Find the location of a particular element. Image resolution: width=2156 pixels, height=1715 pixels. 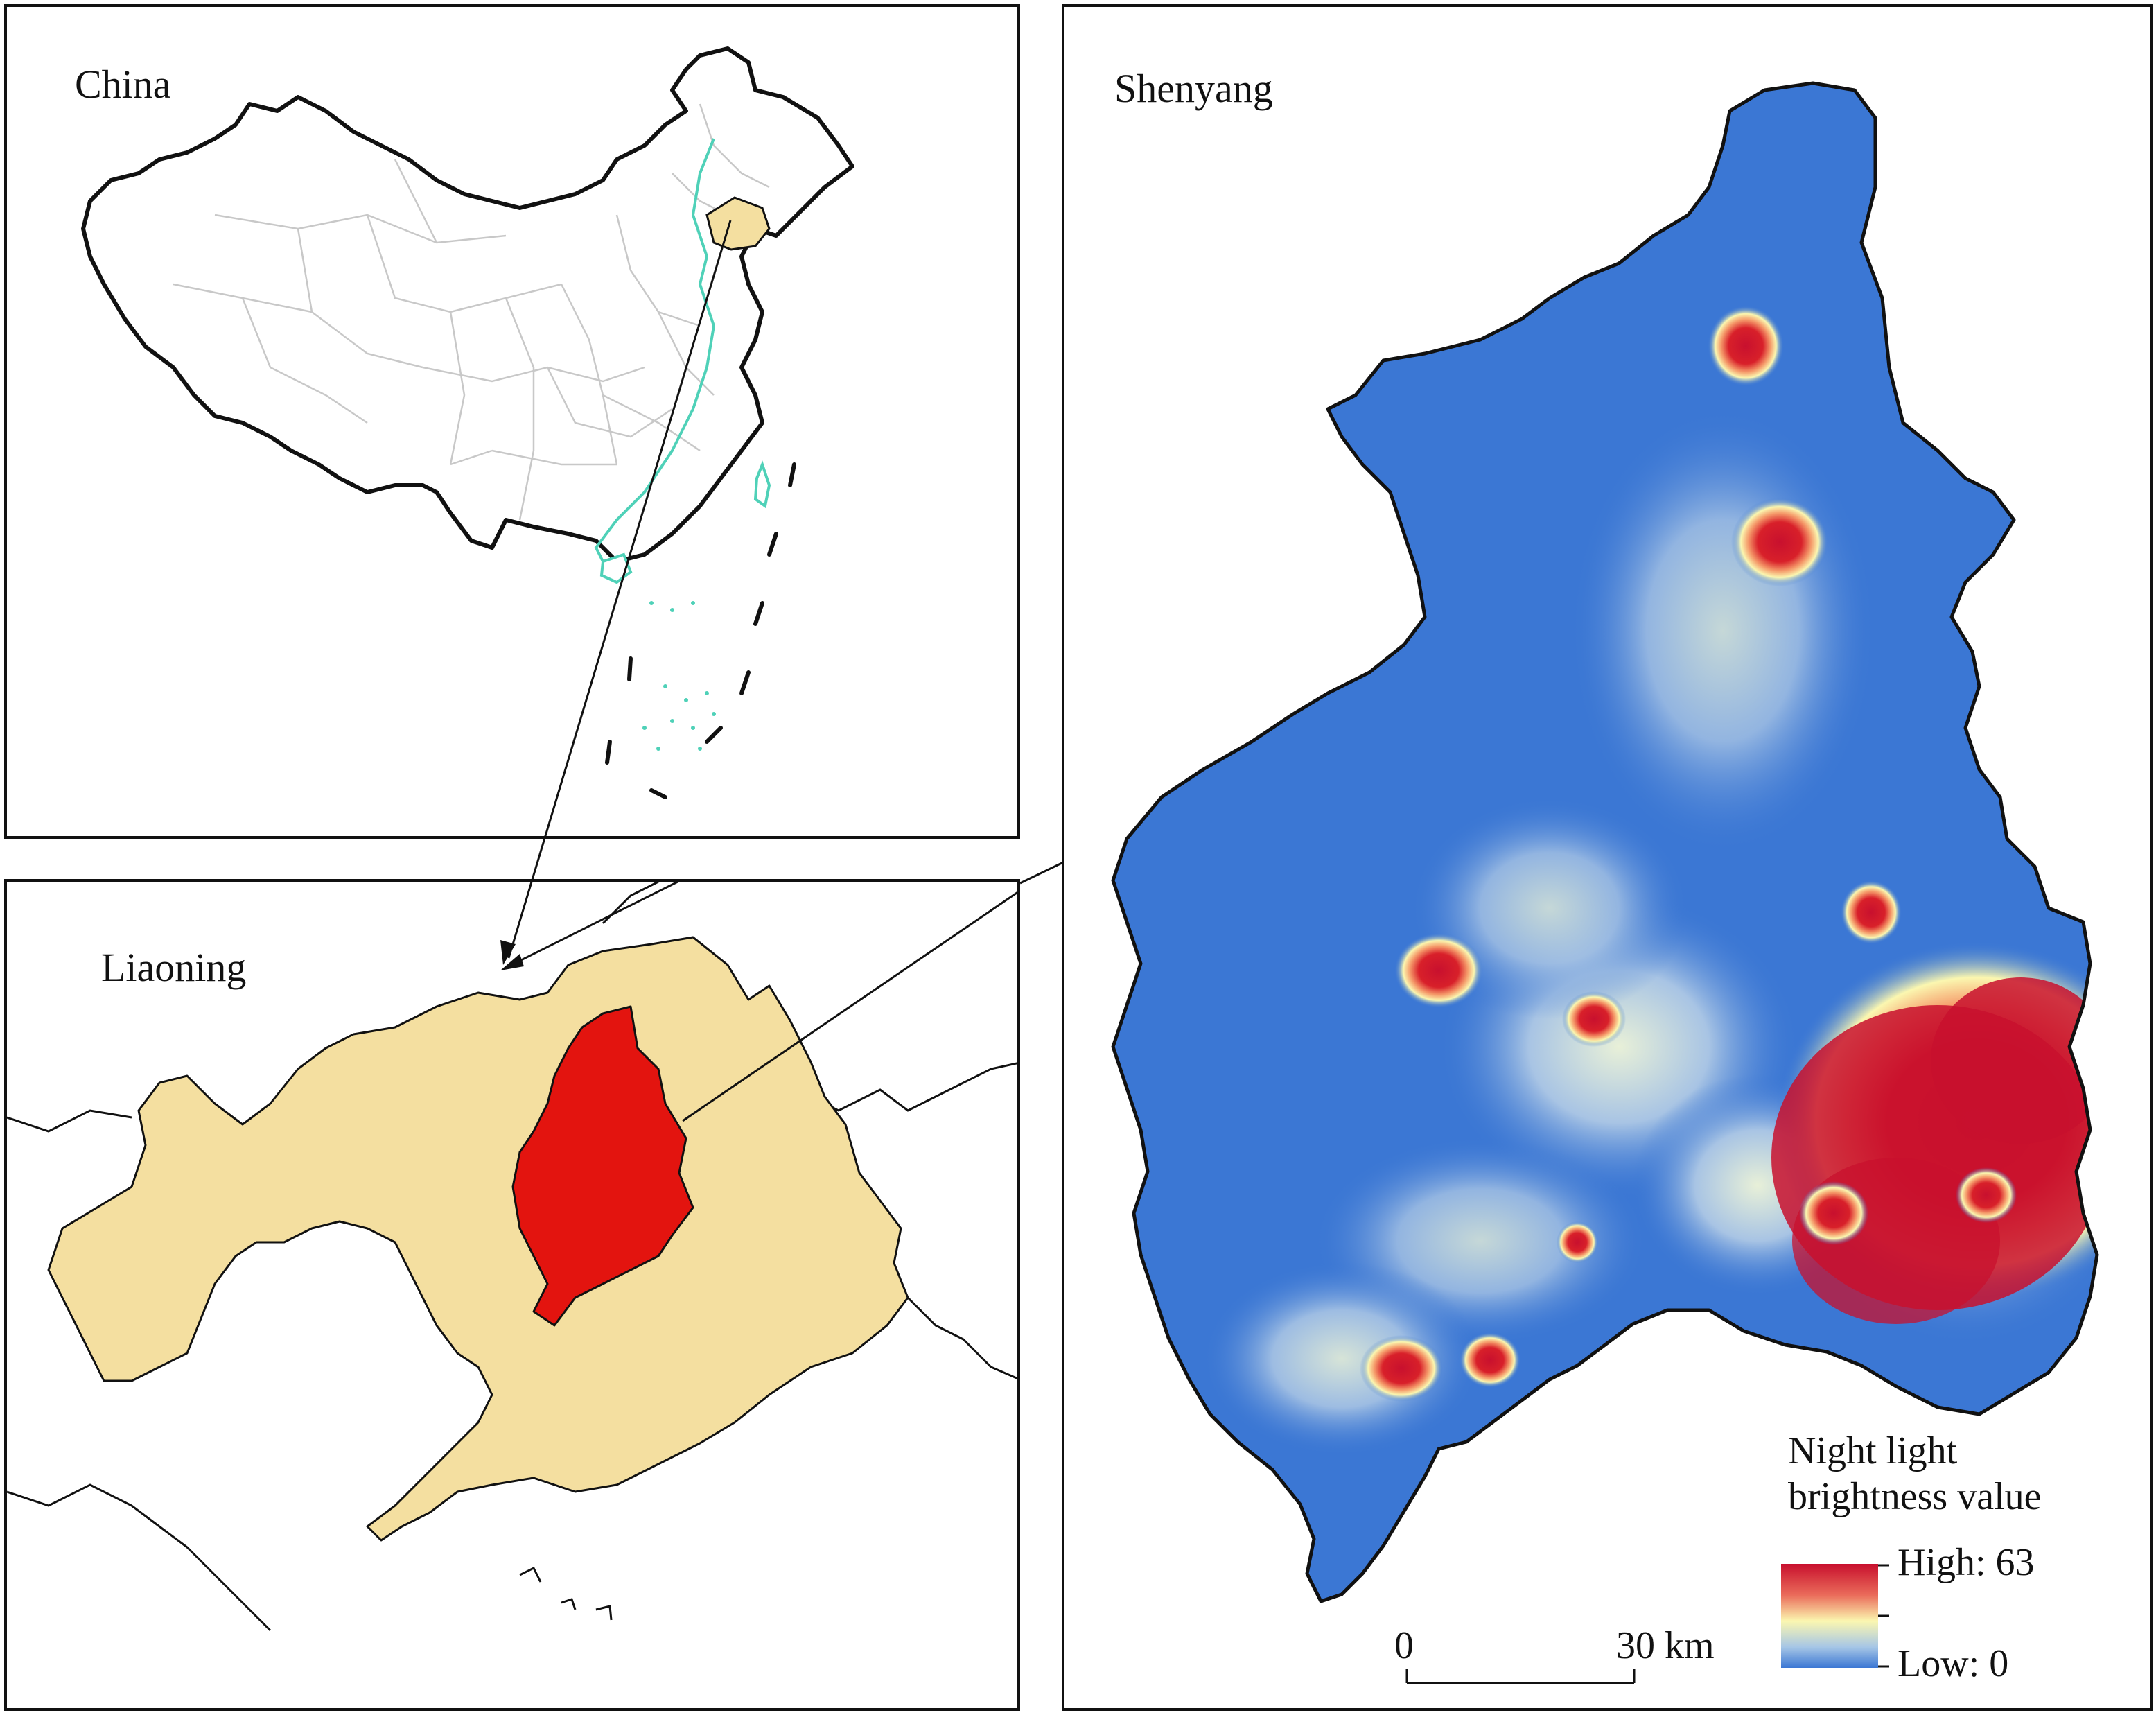

scale-bar is located at coordinates (1520, 1677).